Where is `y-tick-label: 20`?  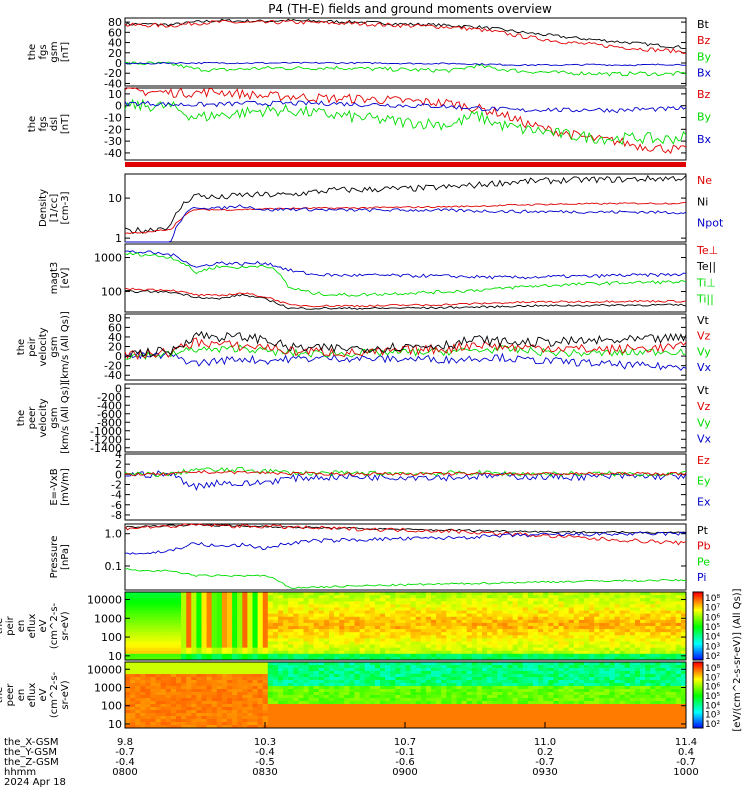
y-tick-label: 20 is located at coordinates (115, 347).